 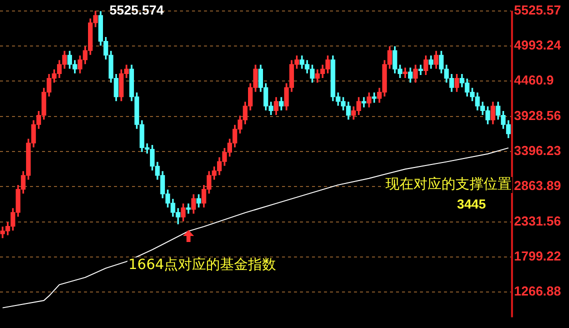 What do you see at coordinates (538, 45) in the screenshot?
I see `y-tick-label: 4993.24` at bounding box center [538, 45].